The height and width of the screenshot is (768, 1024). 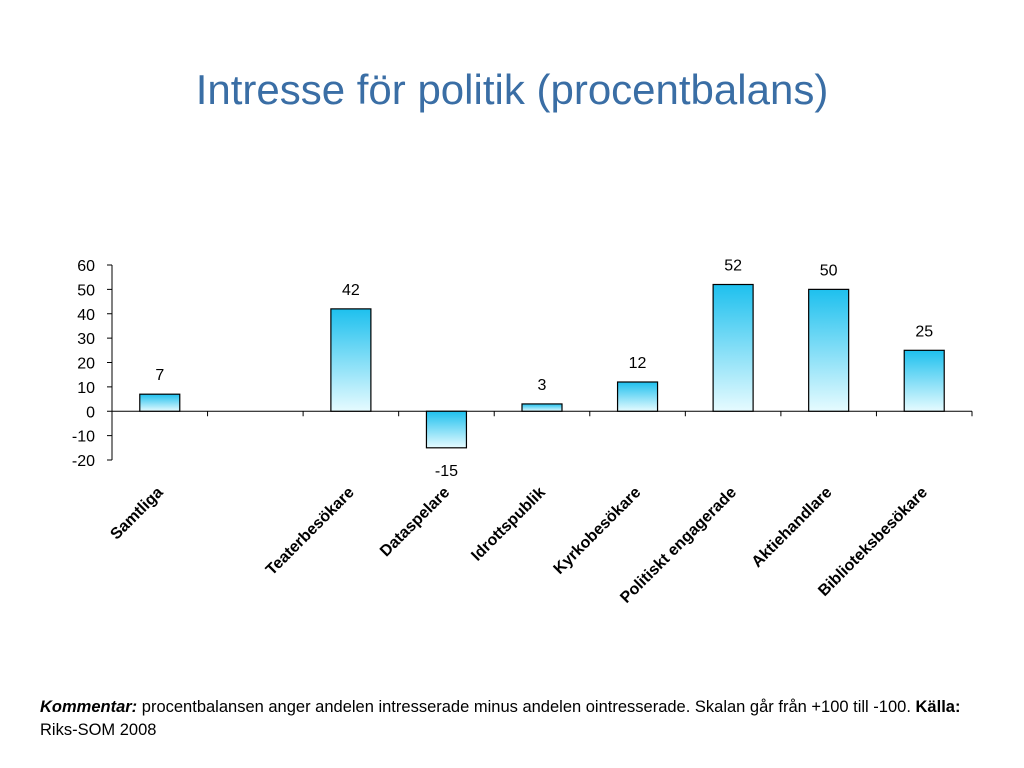 What do you see at coordinates (733, 266) in the screenshot?
I see `data-label: 52` at bounding box center [733, 266].